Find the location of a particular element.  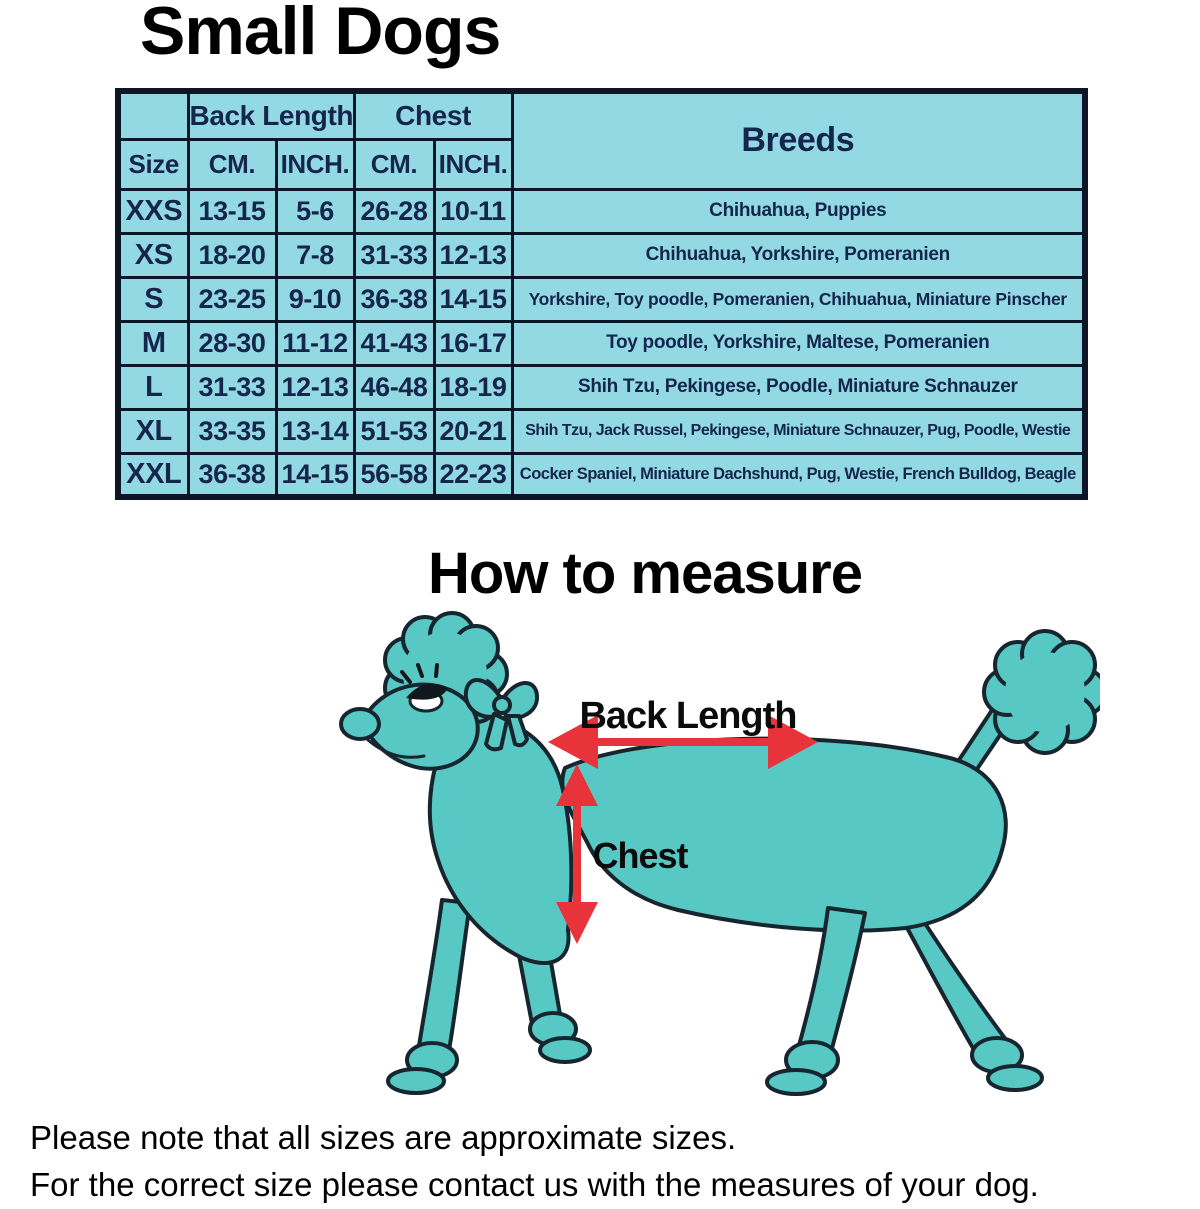

chest-inch-value: 12-13 is located at coordinates (473, 255).